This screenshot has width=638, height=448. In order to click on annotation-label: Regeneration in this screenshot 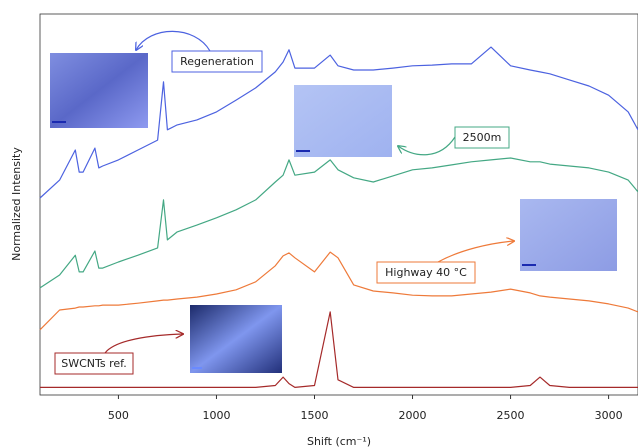, I will do `click(217, 61)`.